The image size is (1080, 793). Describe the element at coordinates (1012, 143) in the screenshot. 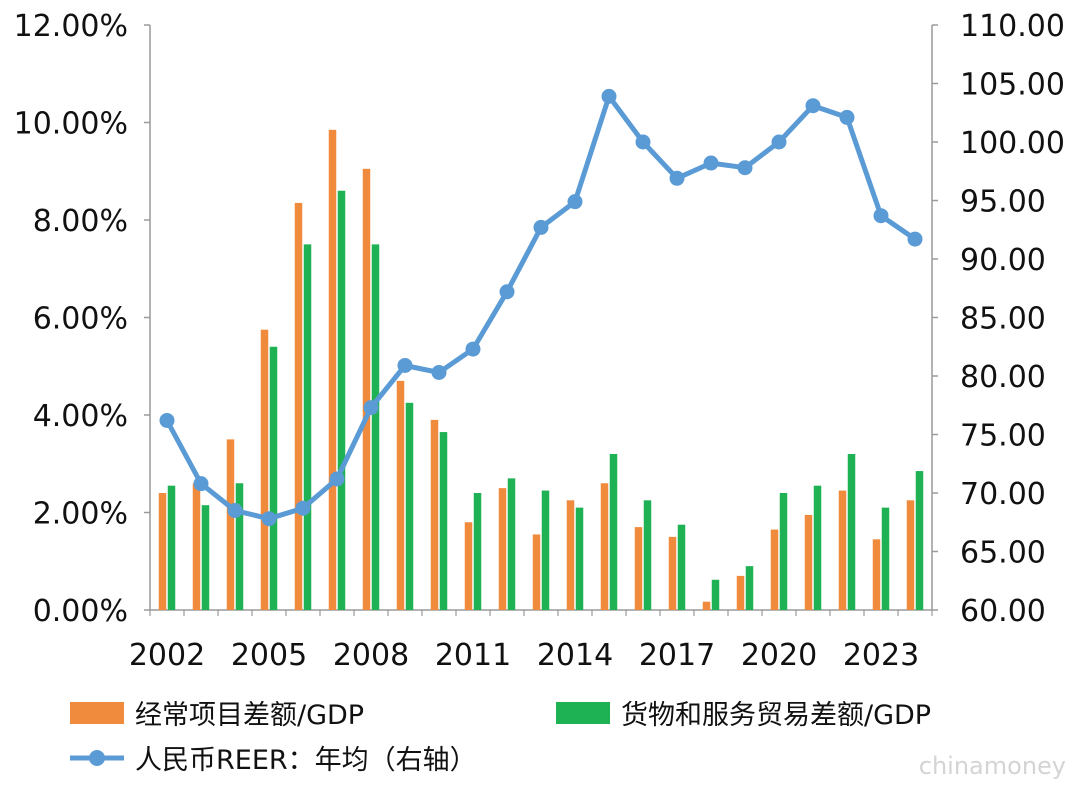

I see `right-tick-label: 100.00` at that location.